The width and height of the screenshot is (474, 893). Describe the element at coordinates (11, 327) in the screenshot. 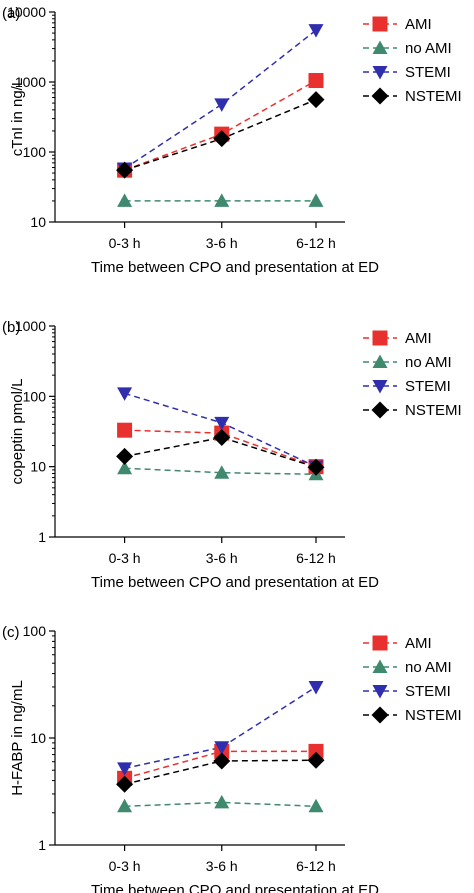

I see `panel-label: (b)` at that location.